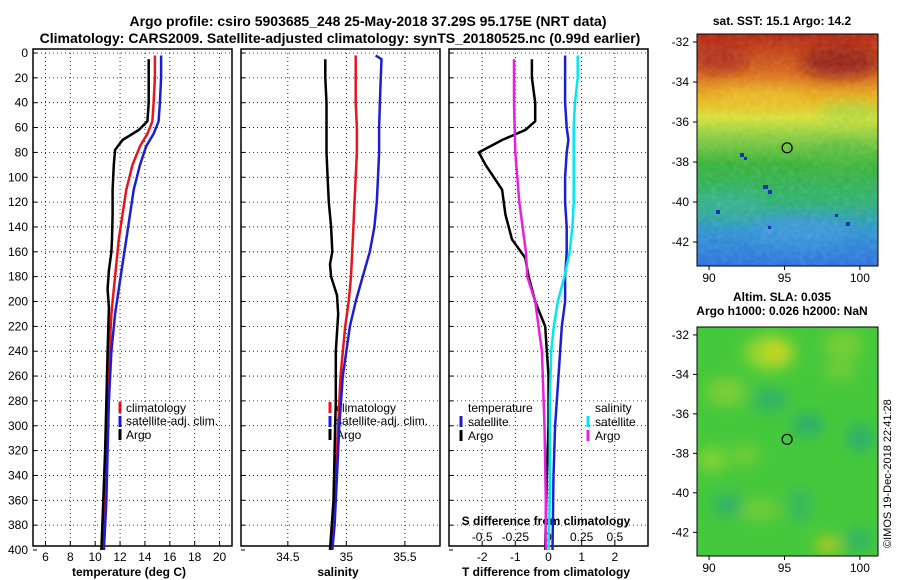 This screenshot has width=900, height=580. I want to click on depth-tick-label: 360, so click(18, 500).